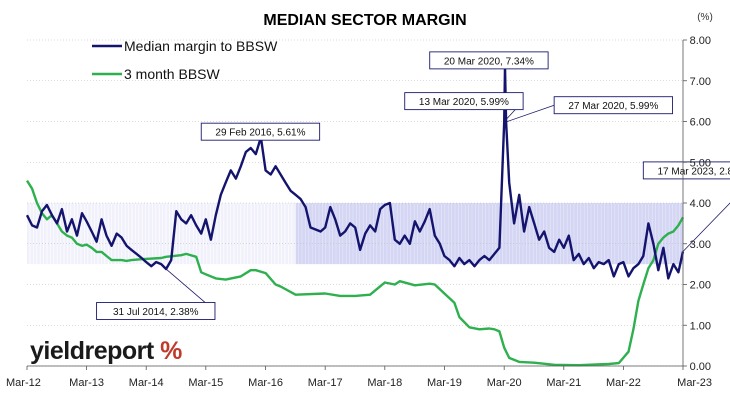  Describe the element at coordinates (444, 383) in the screenshot. I see `x-tick-label: Mar-19` at that location.